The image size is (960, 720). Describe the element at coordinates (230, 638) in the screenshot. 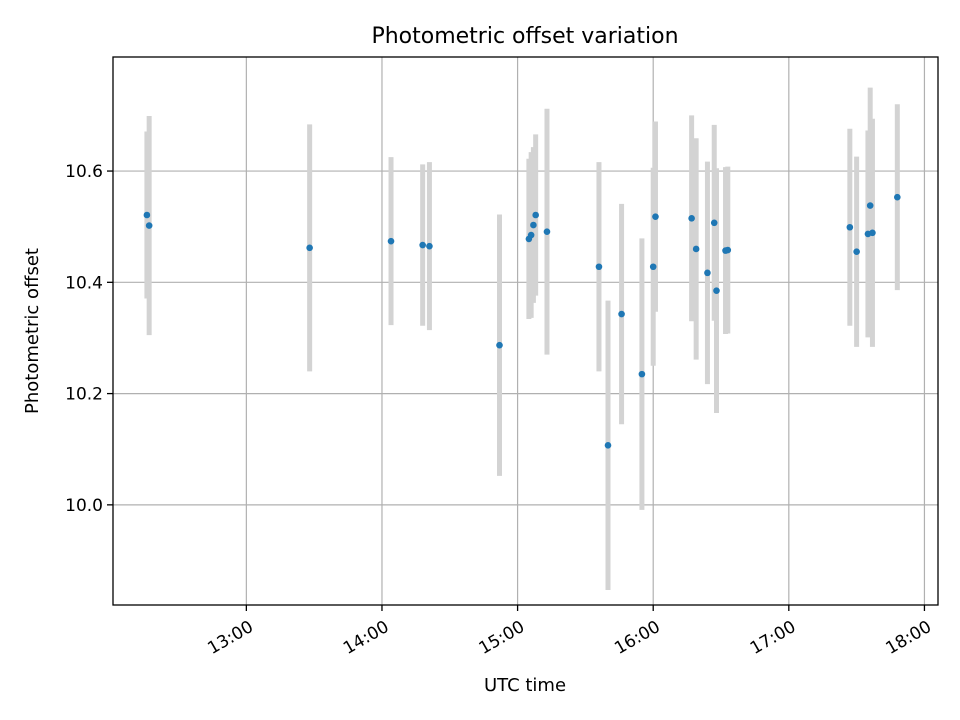

I see `x-tick-label: 13:00` at that location.